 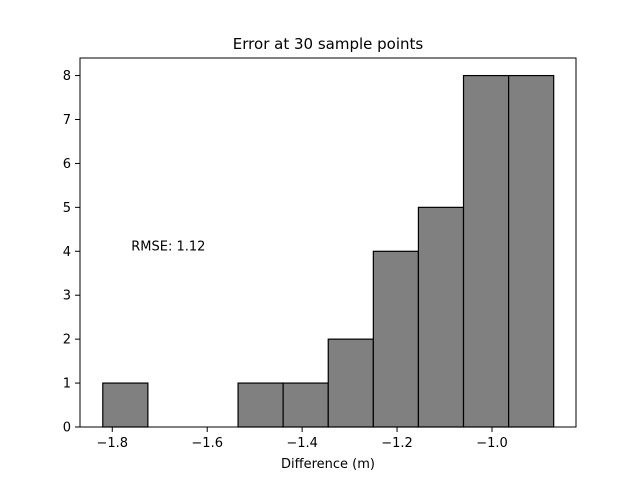 I want to click on y-tick-label-7: 7, so click(x=67, y=120).